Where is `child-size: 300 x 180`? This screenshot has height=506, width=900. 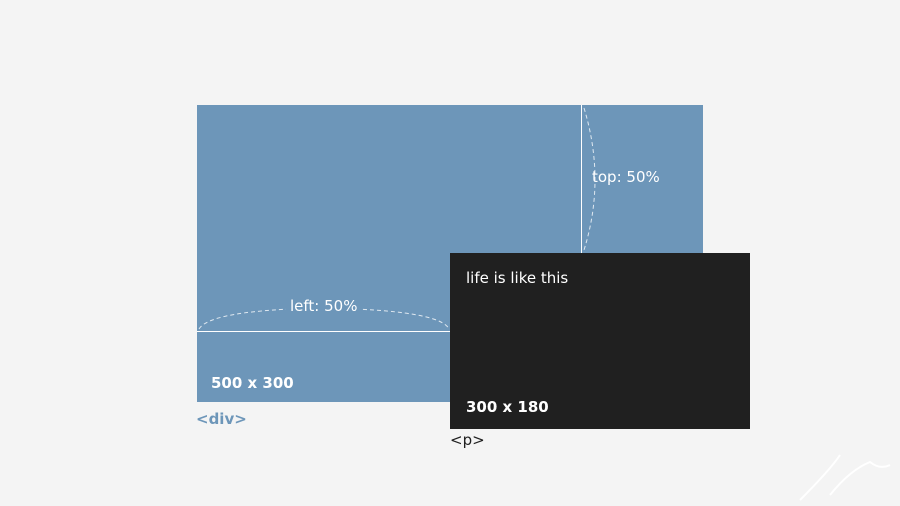 child-size: 300 x 180 is located at coordinates (507, 407).